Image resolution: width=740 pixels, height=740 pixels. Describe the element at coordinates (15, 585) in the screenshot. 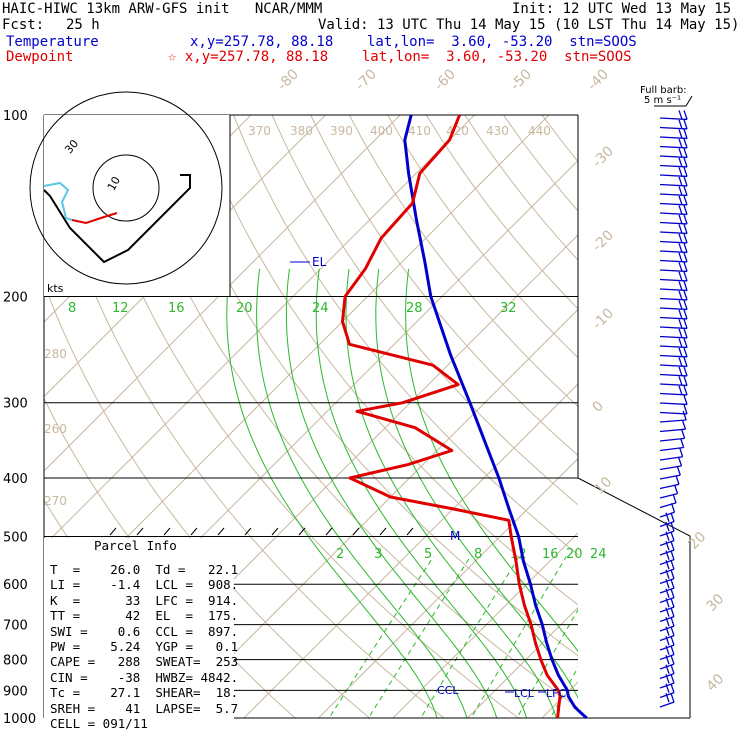

I see `pressure-label: 600` at that location.